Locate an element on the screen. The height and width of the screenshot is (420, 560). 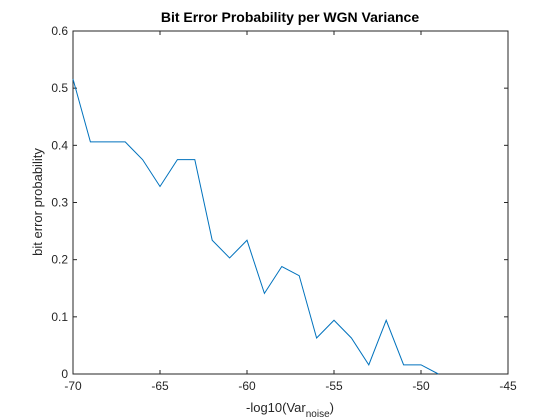
y-tick-label: 0.6 is located at coordinates (59, 31).